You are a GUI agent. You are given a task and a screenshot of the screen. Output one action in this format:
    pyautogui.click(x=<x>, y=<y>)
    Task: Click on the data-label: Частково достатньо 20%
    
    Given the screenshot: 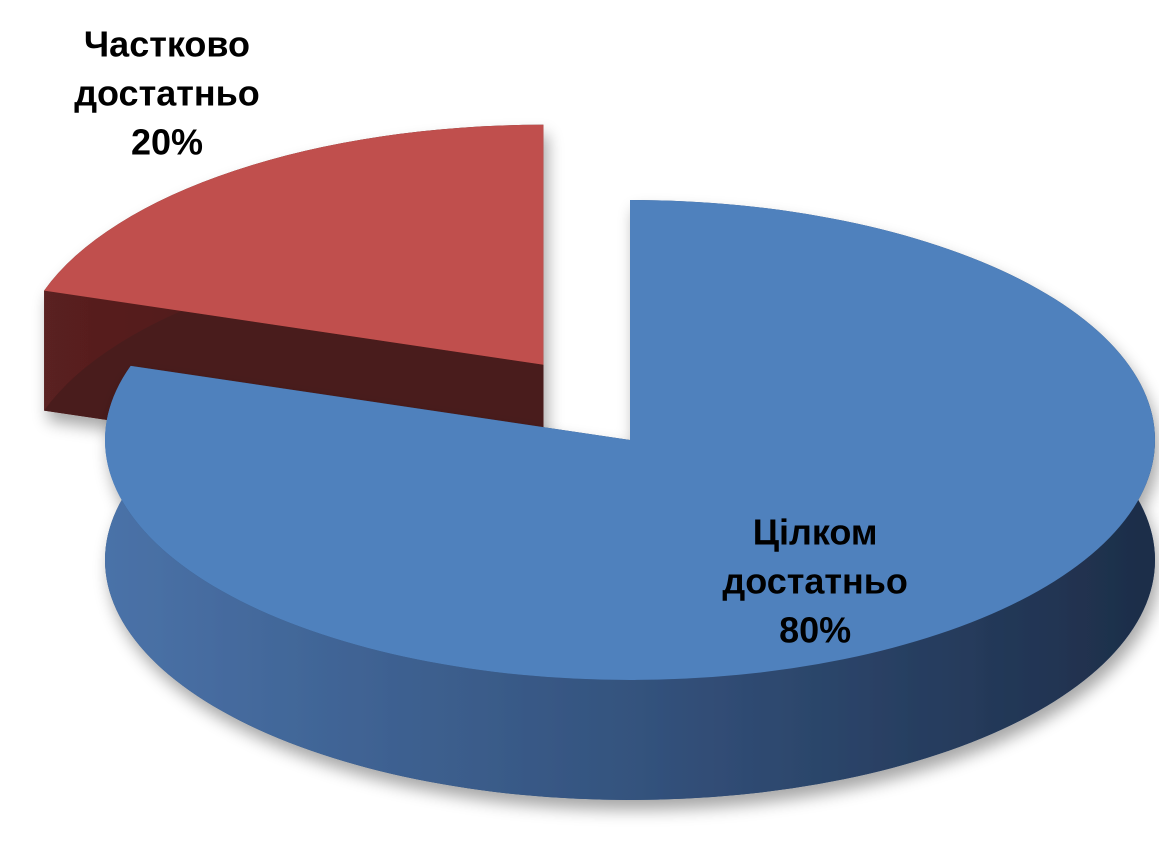 What is the action you would take?
    pyautogui.click(x=167, y=92)
    